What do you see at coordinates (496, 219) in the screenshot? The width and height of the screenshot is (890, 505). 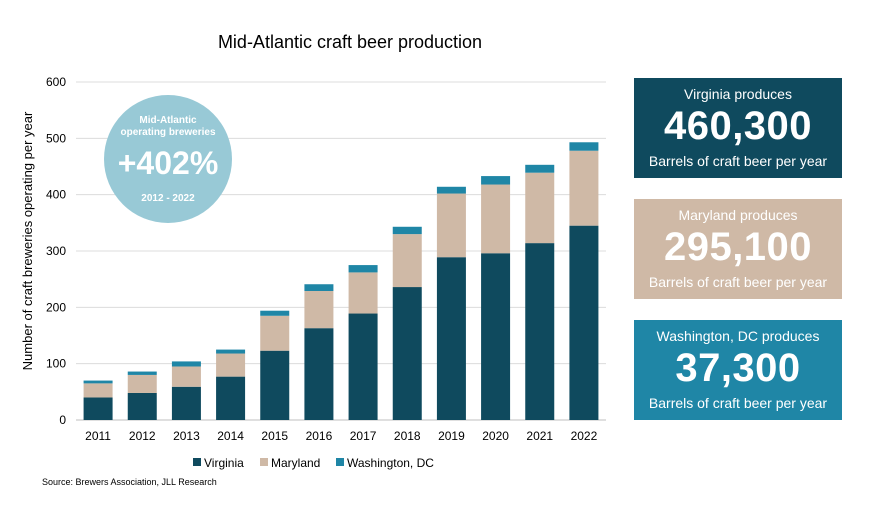 I see `bar-maryland-2020` at bounding box center [496, 219].